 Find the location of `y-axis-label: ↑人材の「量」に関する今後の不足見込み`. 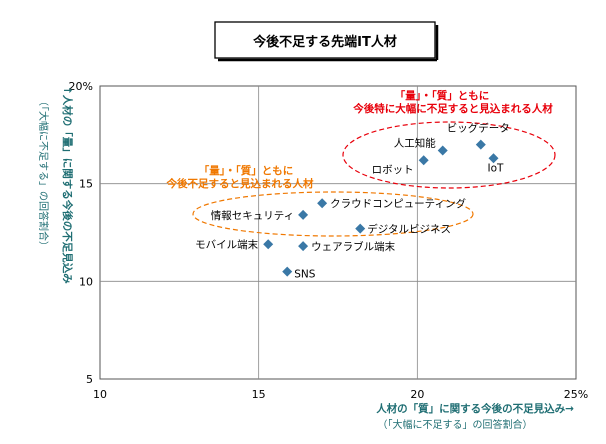

y-axis-label: ↑人材の「量」に関する今後の不足見込み is located at coordinates (67, 185).